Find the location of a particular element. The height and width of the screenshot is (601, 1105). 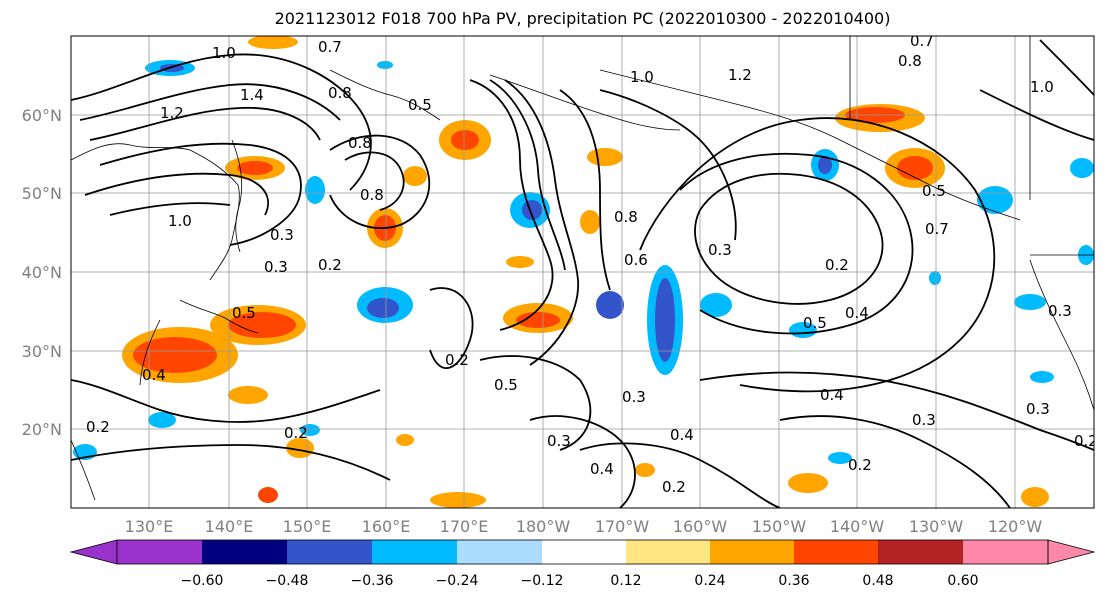

colorbar-tick-label: 0.12 is located at coordinates (625, 581).